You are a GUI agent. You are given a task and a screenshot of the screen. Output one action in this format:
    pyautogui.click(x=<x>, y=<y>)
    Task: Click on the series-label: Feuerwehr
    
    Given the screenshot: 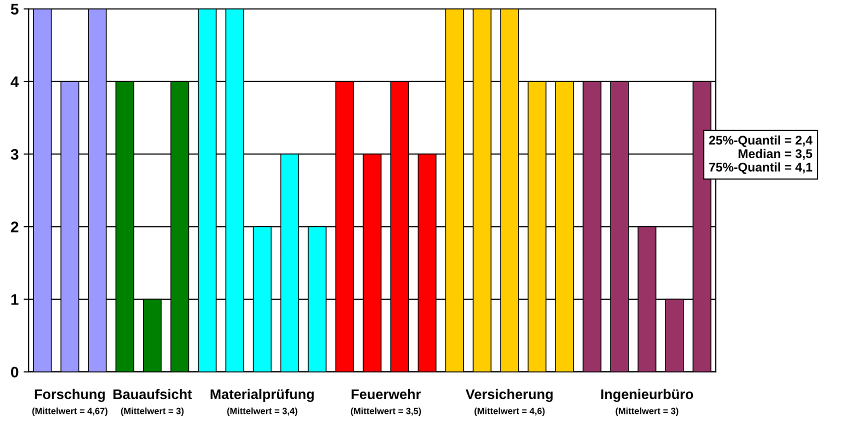 What is the action you would take?
    pyautogui.click(x=386, y=394)
    